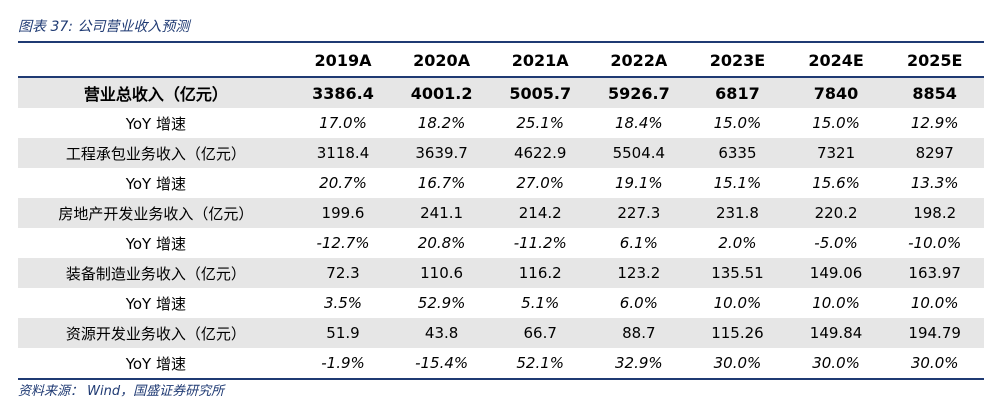 This screenshot has height=404, width=1002. I want to click on table-cell: 110.6, so click(441, 273).